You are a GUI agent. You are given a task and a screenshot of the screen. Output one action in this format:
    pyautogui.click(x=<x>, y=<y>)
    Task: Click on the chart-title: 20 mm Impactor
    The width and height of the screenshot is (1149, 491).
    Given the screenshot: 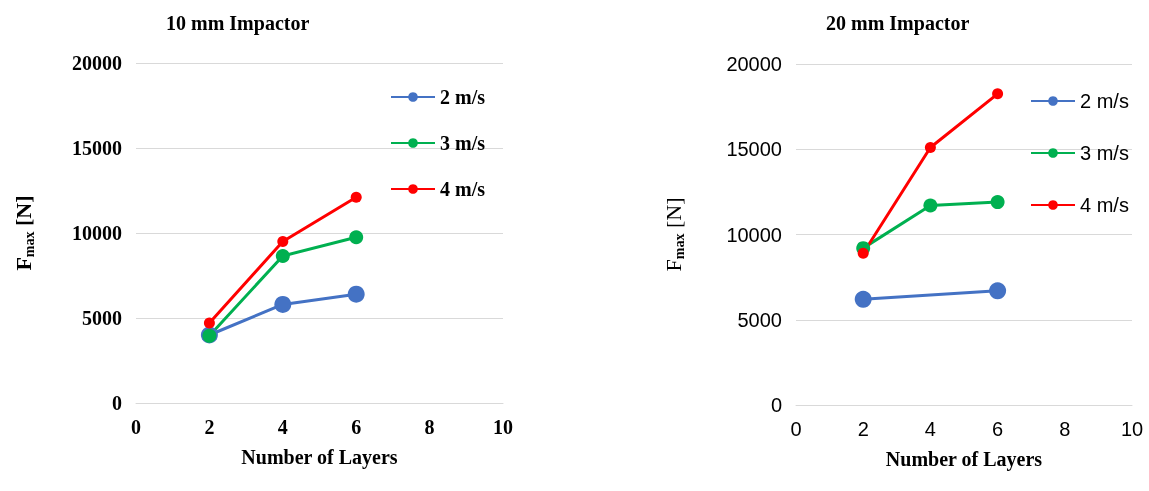 What is the action you would take?
    pyautogui.click(x=898, y=23)
    